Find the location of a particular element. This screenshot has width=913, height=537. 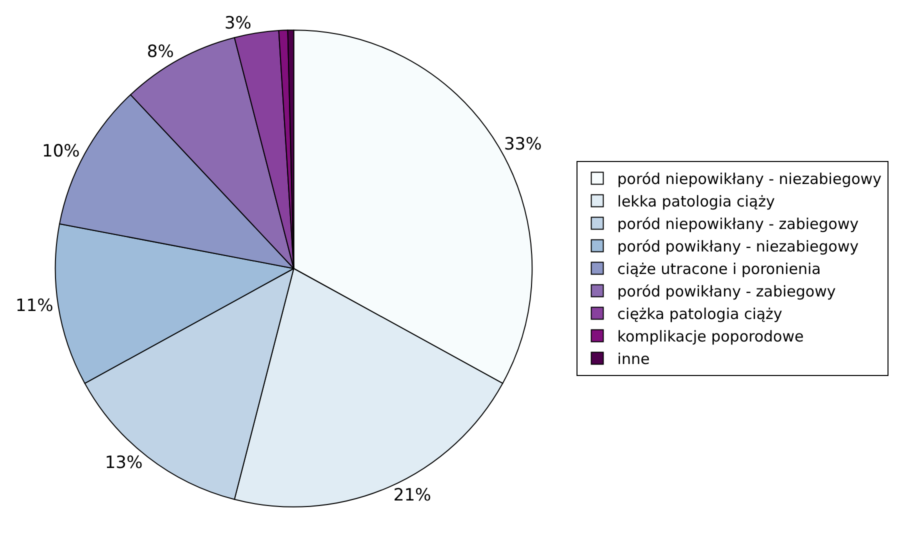

legend-label: ciężka patologia ciąży is located at coordinates (699, 314).